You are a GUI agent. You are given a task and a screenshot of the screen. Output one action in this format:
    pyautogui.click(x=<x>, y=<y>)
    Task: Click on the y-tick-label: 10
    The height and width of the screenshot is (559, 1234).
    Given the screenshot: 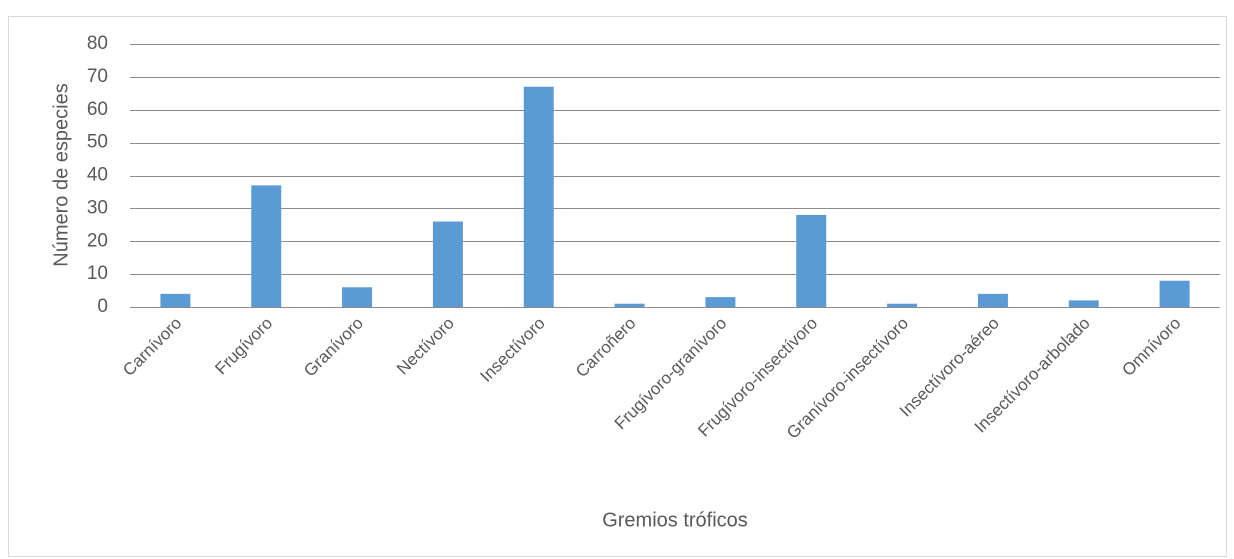 What is the action you would take?
    pyautogui.click(x=97, y=273)
    